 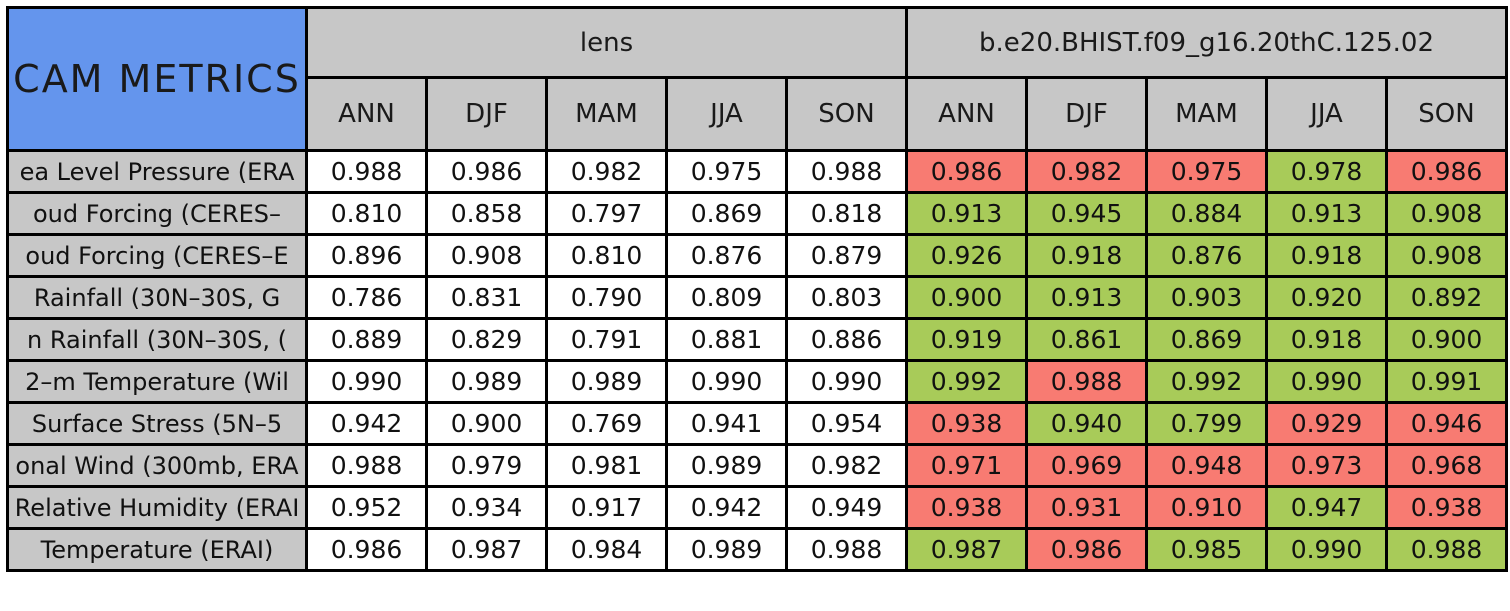 What do you see at coordinates (1326, 507) in the screenshot?
I see `case-value-cell: 0.947` at bounding box center [1326, 507].